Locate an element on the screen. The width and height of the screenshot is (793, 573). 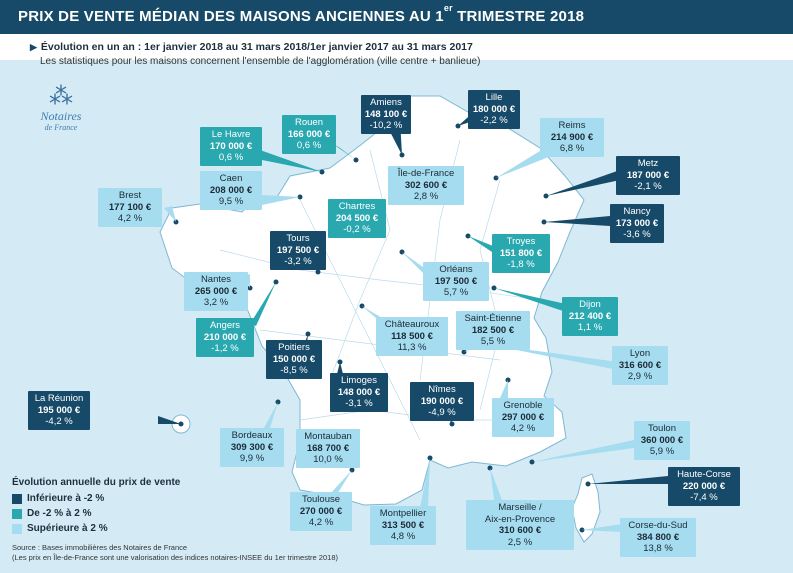
city-change: -10,2 % is located at coordinates (386, 125).